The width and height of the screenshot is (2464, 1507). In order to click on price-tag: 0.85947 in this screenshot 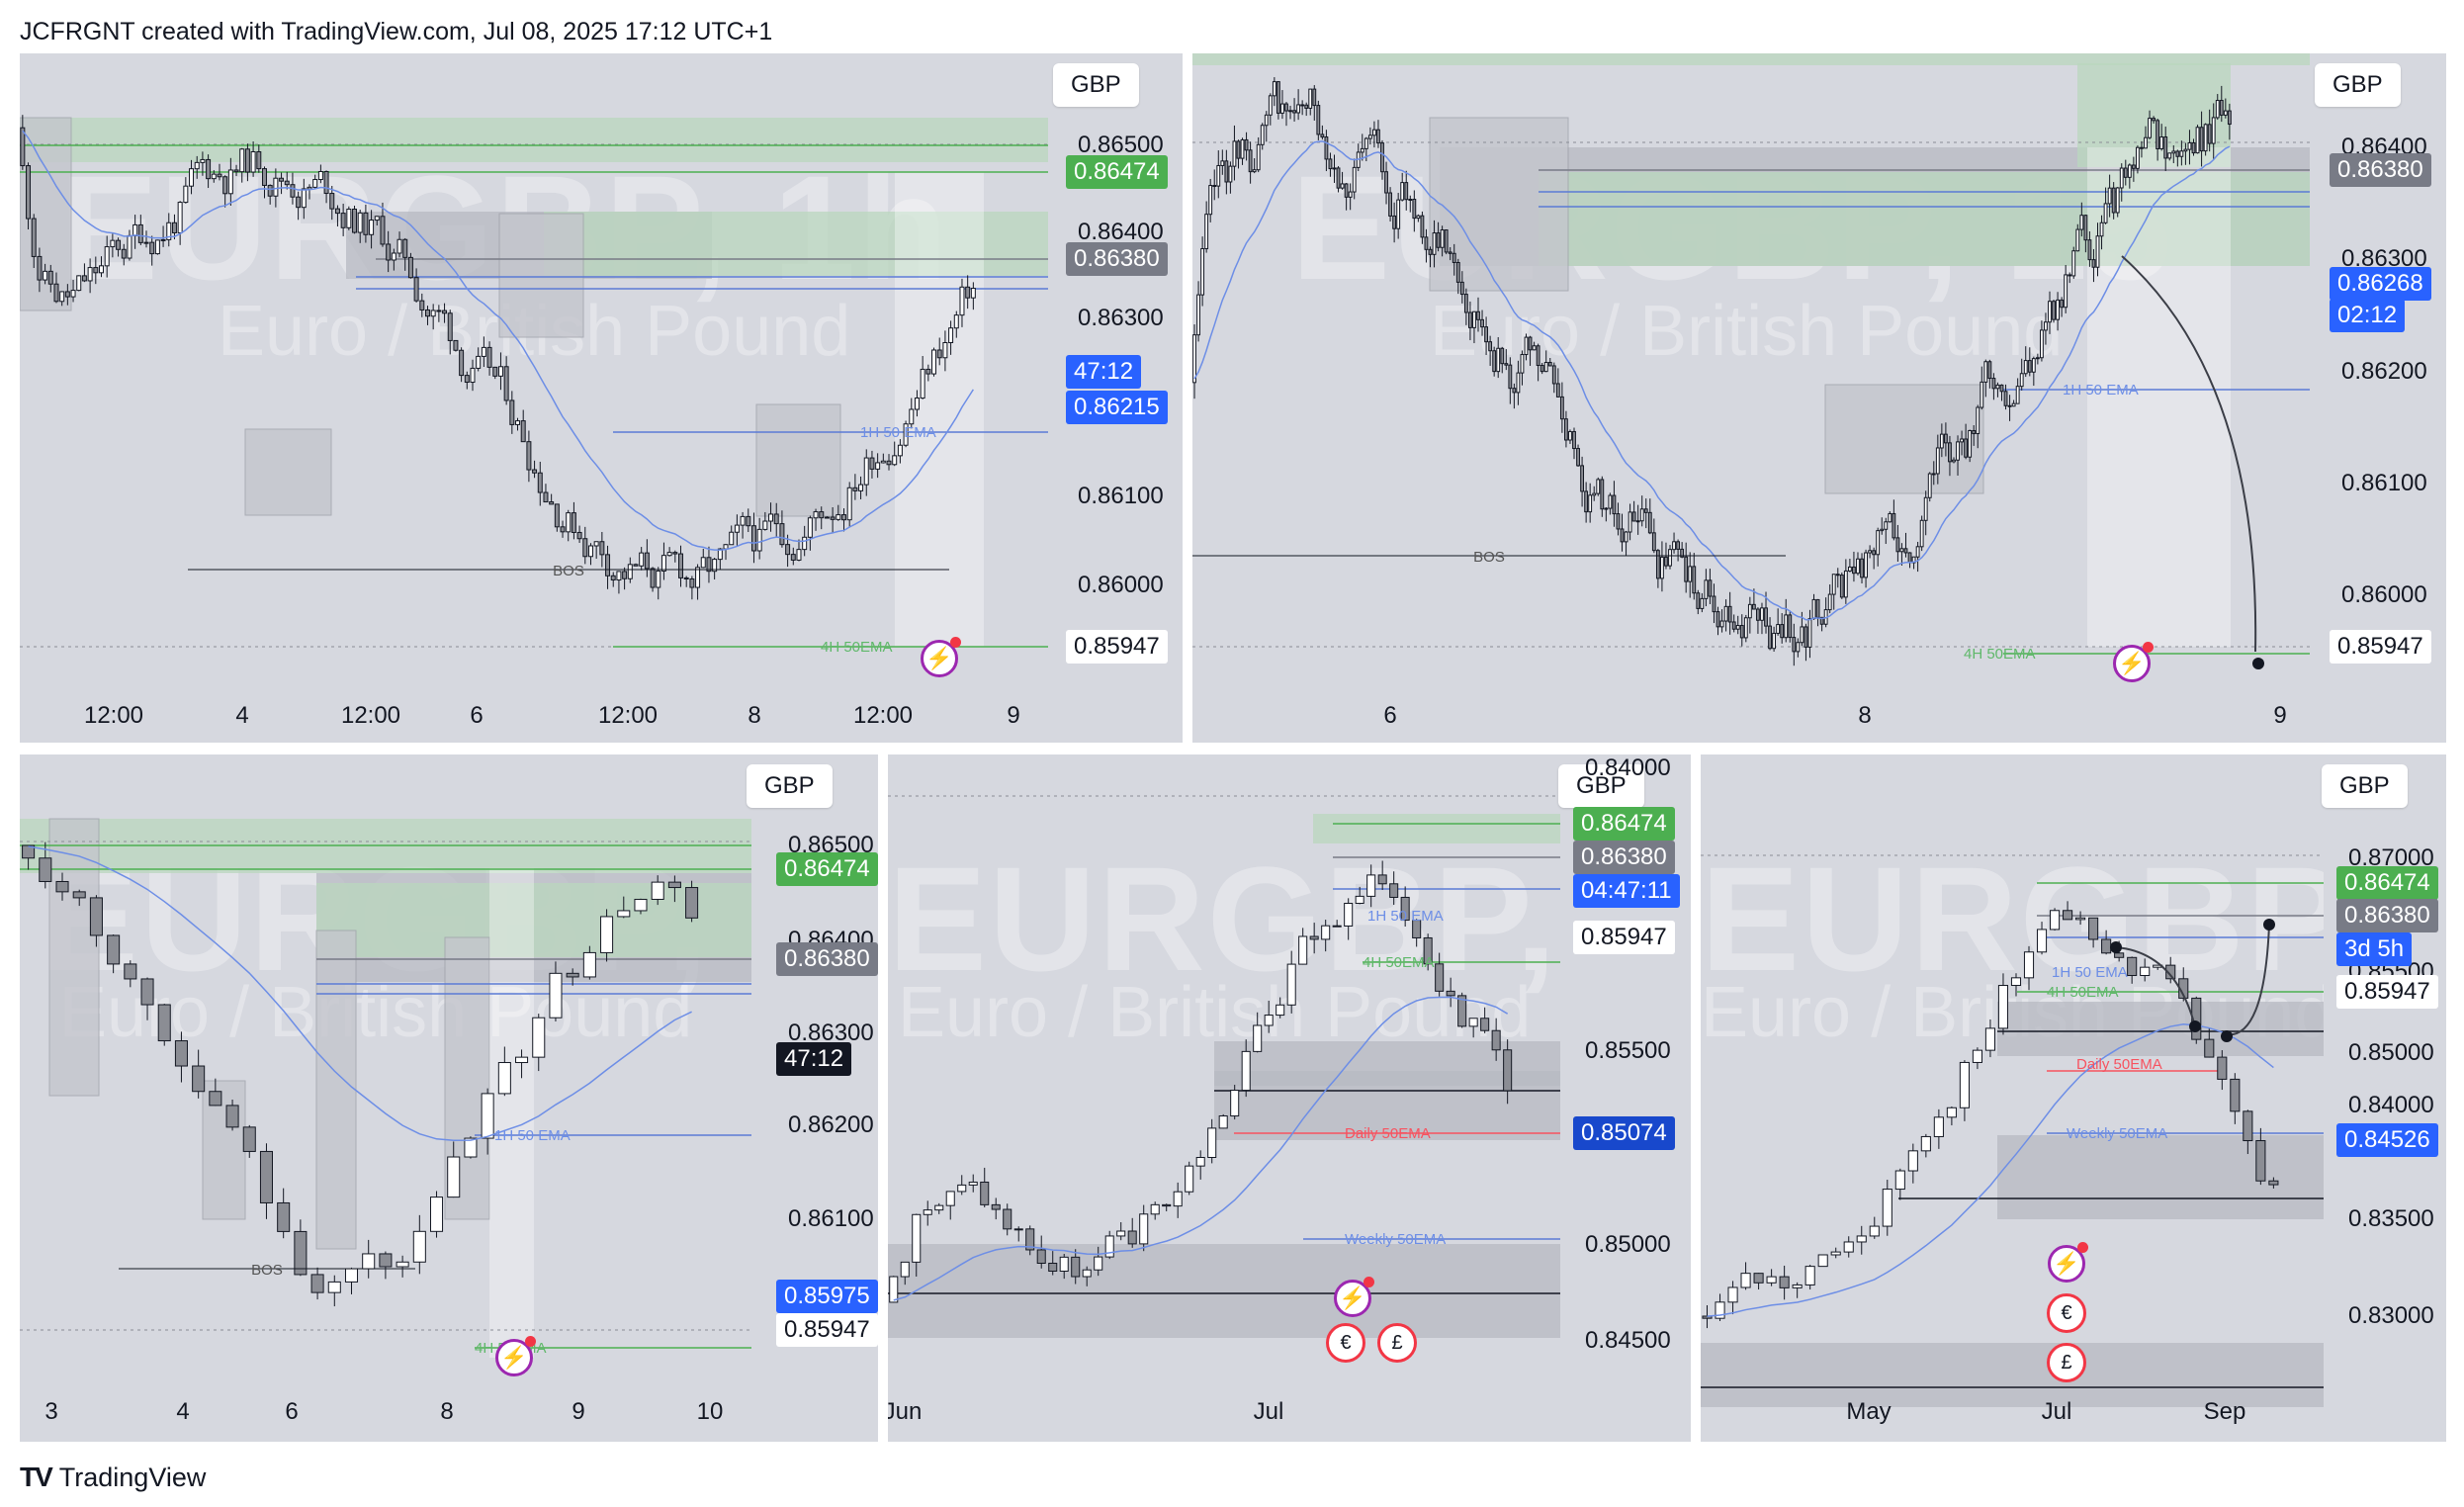, I will do `click(2380, 647)`.